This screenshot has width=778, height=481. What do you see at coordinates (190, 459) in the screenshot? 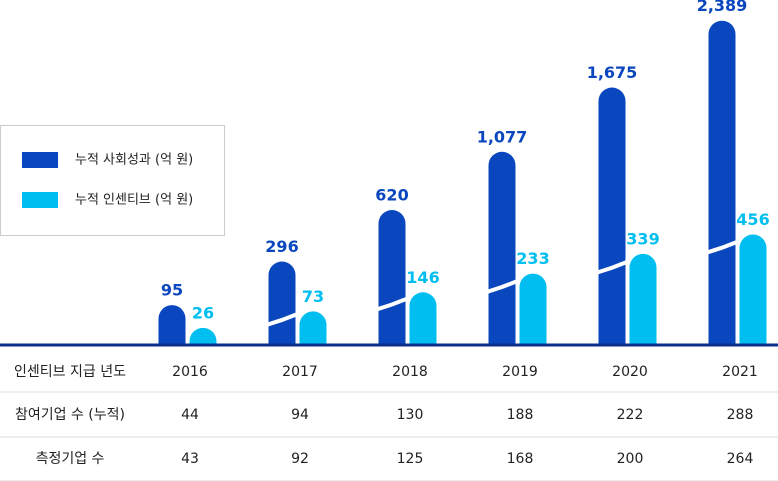
I see `table-cell: 43` at bounding box center [190, 459].